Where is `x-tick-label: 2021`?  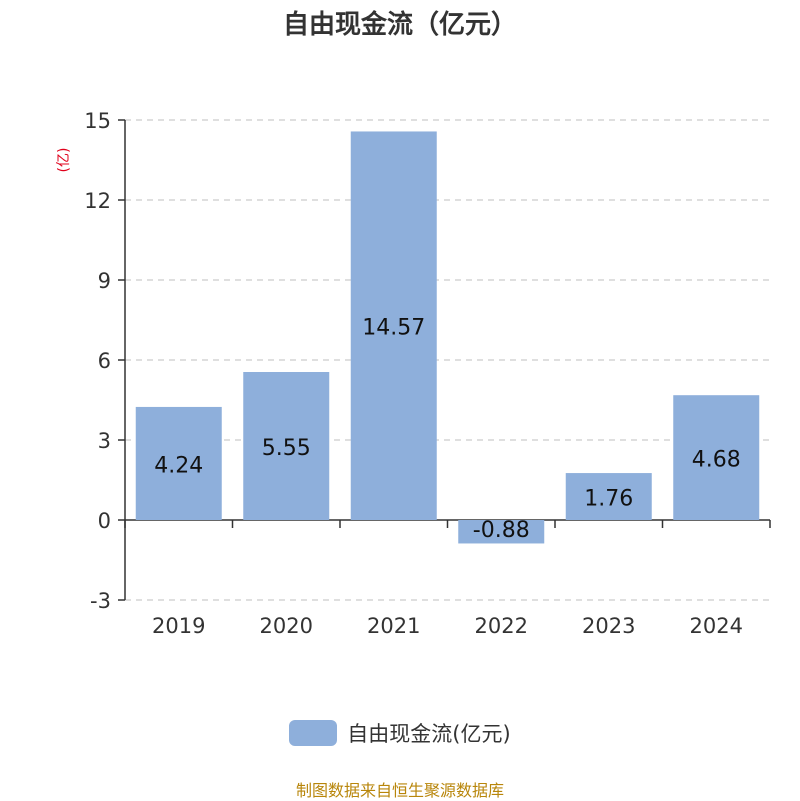 x-tick-label: 2021 is located at coordinates (393, 626).